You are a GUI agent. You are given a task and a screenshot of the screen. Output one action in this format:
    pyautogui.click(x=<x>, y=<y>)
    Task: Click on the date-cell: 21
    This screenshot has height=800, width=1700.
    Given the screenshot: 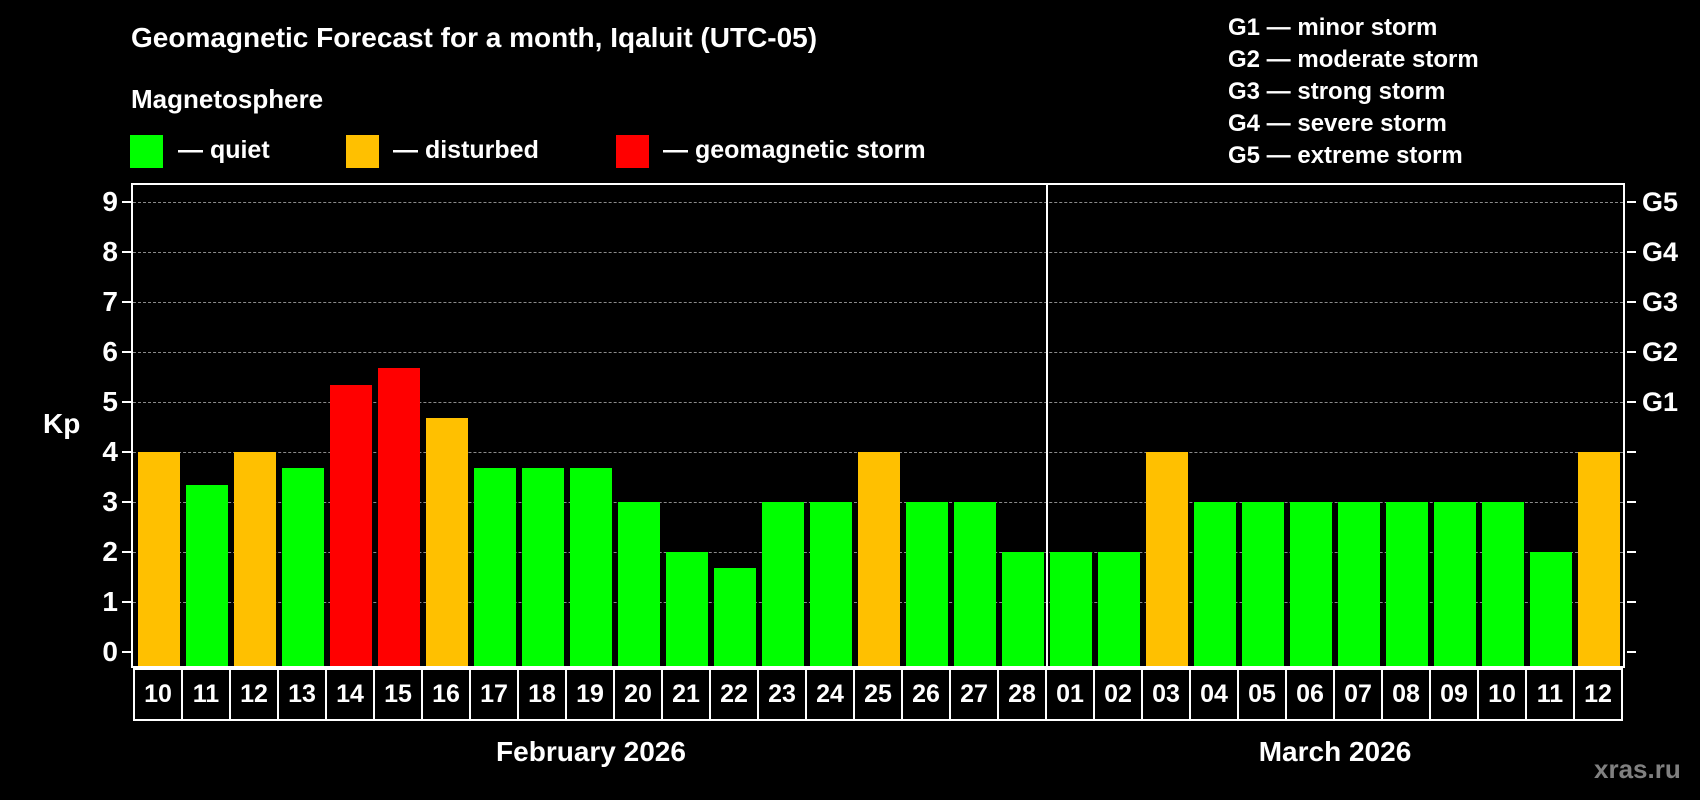 What is the action you would take?
    pyautogui.click(x=687, y=694)
    